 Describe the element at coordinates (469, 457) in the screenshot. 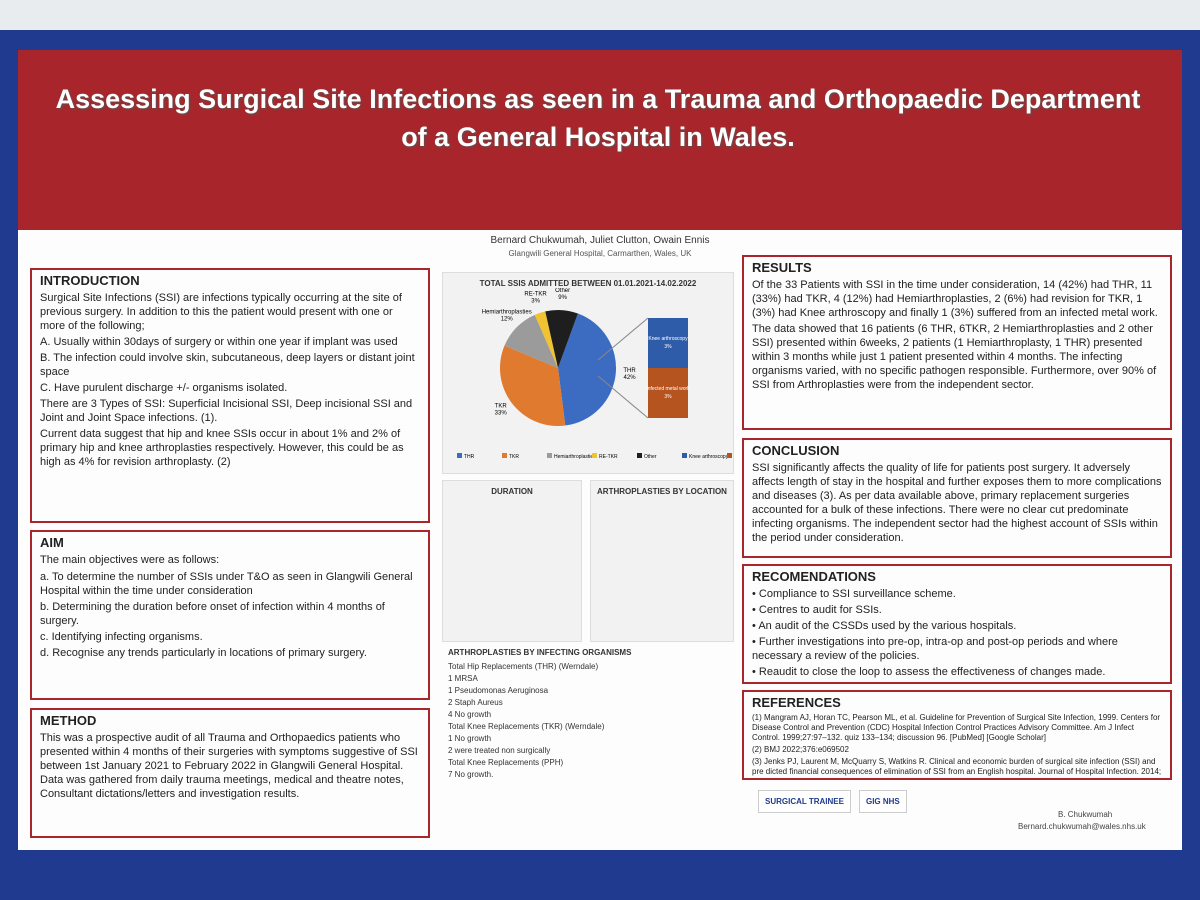

I see `legend-label: THR` at that location.